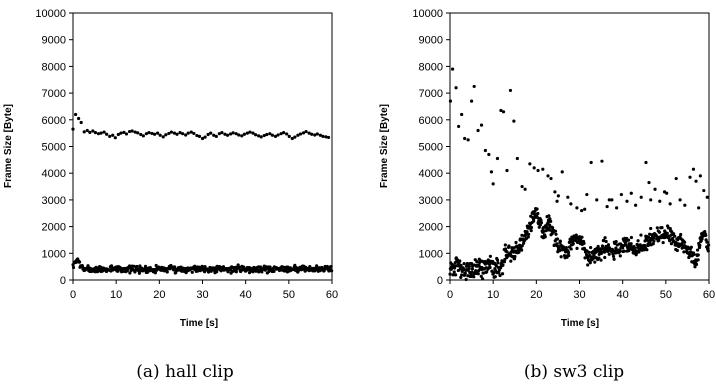 The width and height of the screenshot is (716, 386). Describe the element at coordinates (54, 41) in the screenshot. I see `y-tick-label: 9000` at that location.